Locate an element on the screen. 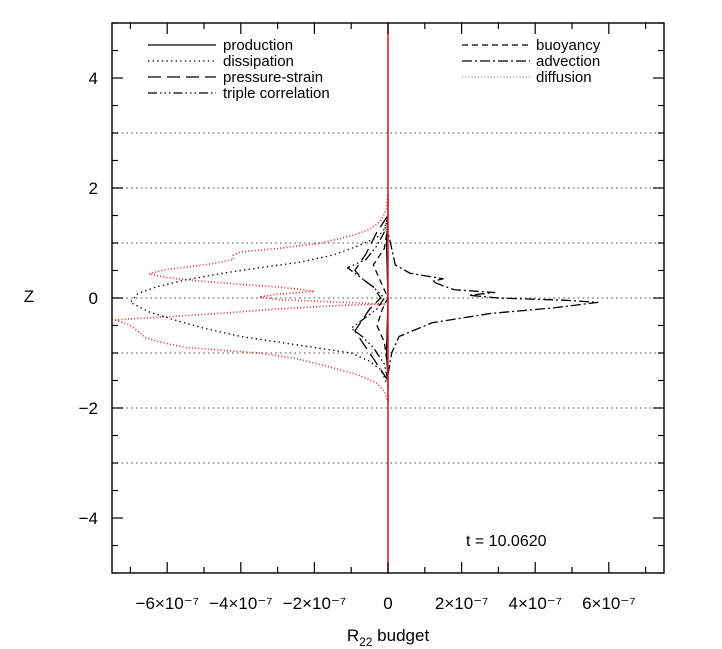 The image size is (722, 649). x-tick-label-2: −2×10⁻⁷ is located at coordinates (314, 603).